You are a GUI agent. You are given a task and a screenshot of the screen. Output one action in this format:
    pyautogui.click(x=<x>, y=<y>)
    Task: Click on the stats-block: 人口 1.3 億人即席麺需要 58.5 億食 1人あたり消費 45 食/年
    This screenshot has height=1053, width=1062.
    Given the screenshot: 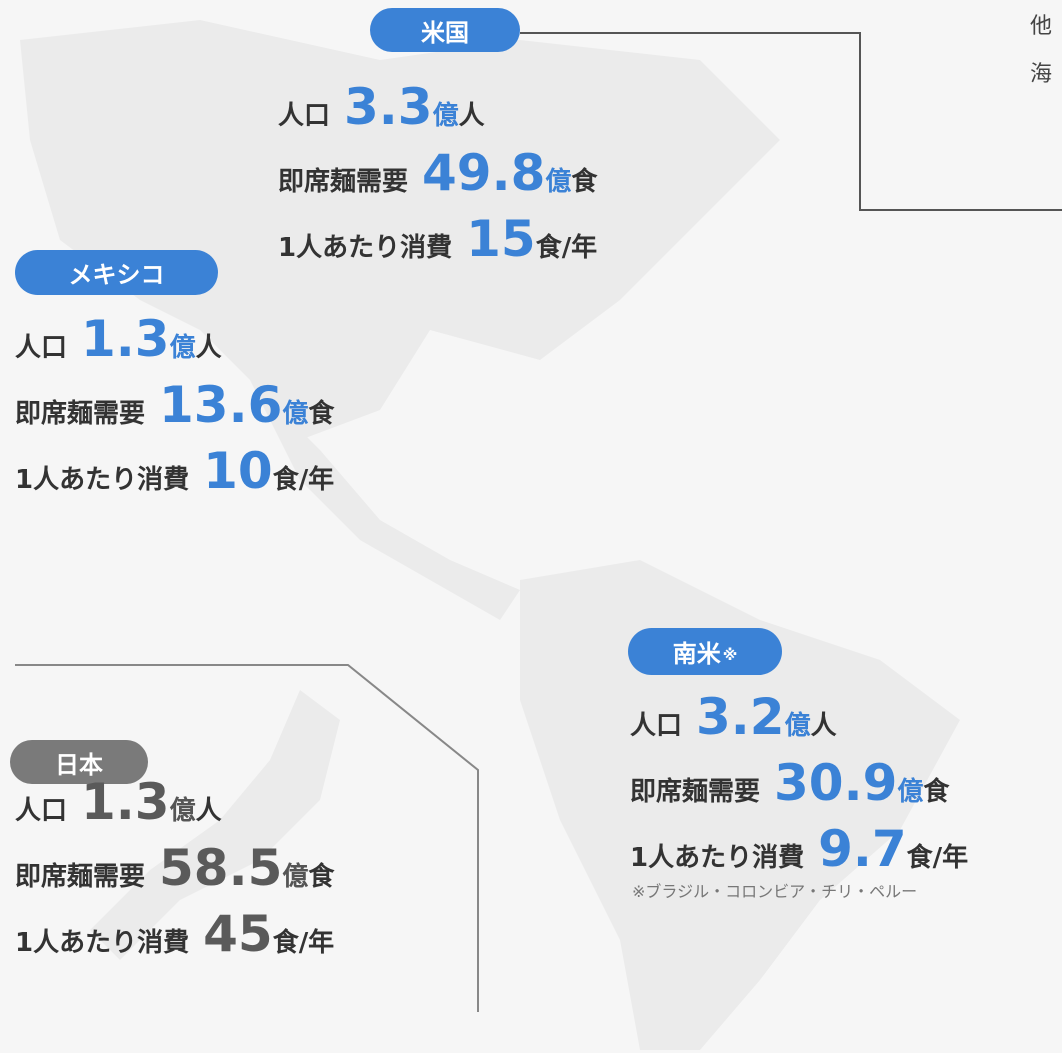 What is the action you would take?
    pyautogui.click(x=174, y=872)
    